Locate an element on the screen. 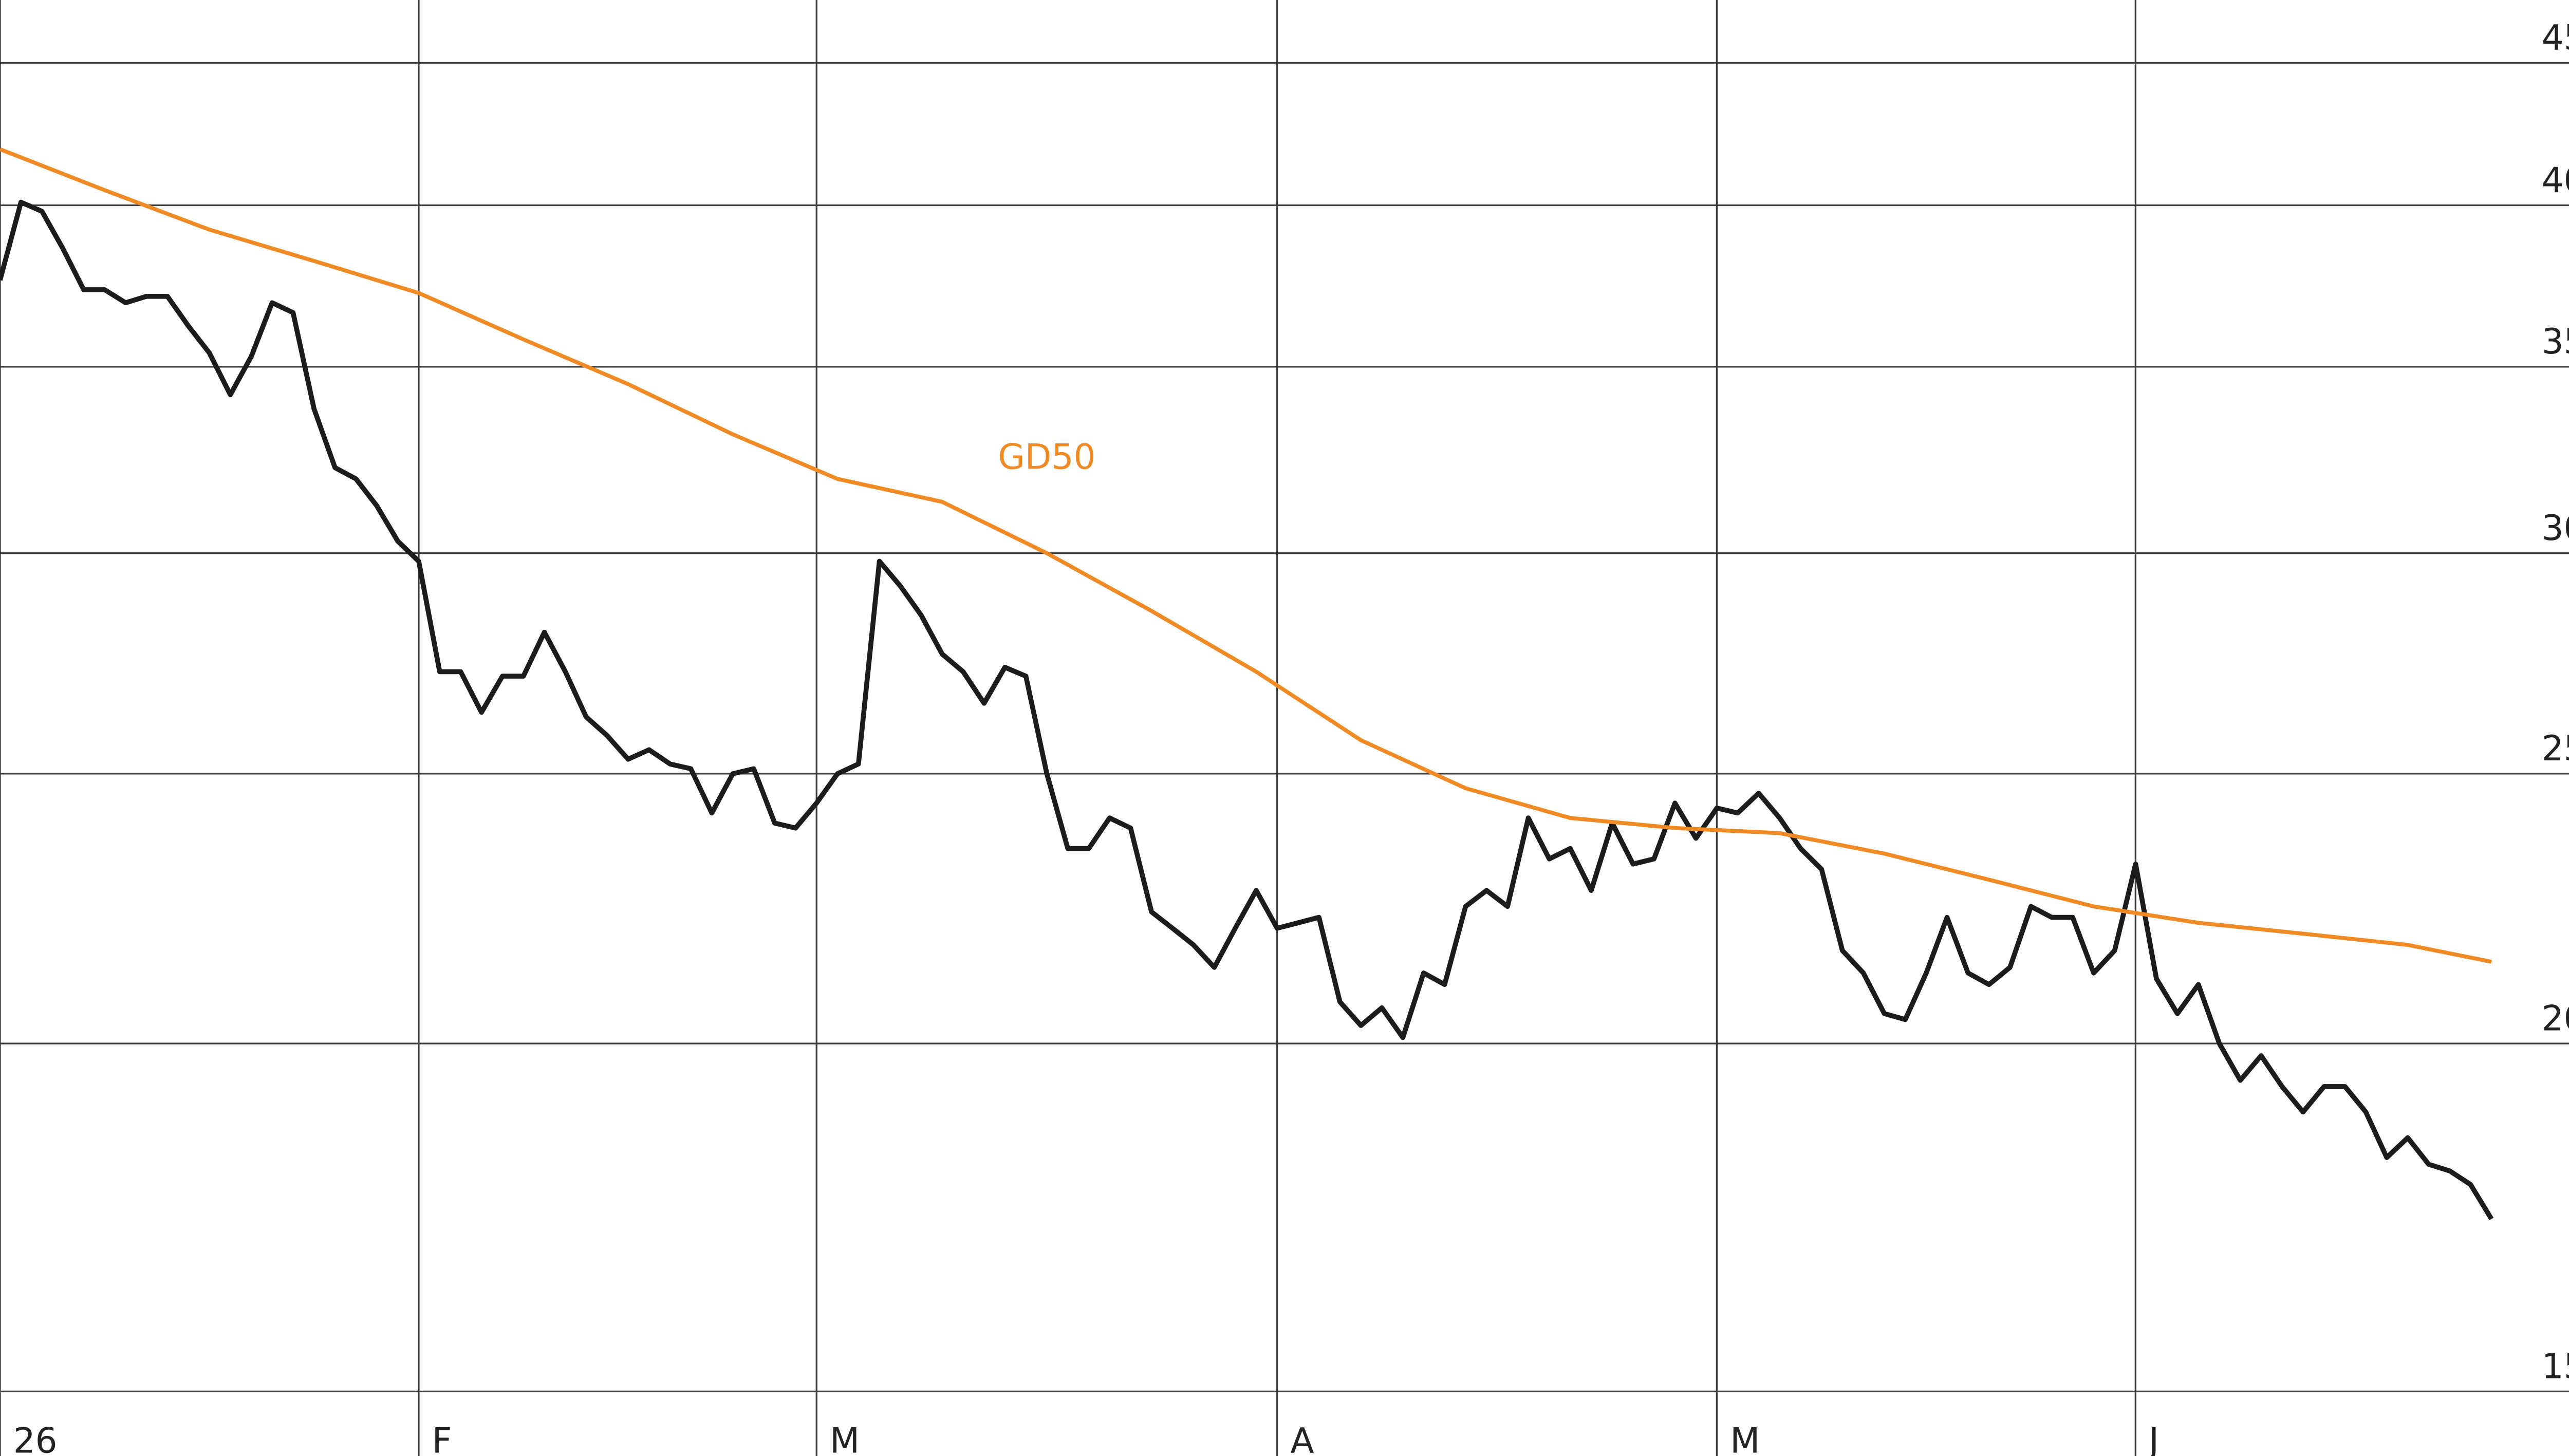  y-tick-label: 35 is located at coordinates (2556, 341).